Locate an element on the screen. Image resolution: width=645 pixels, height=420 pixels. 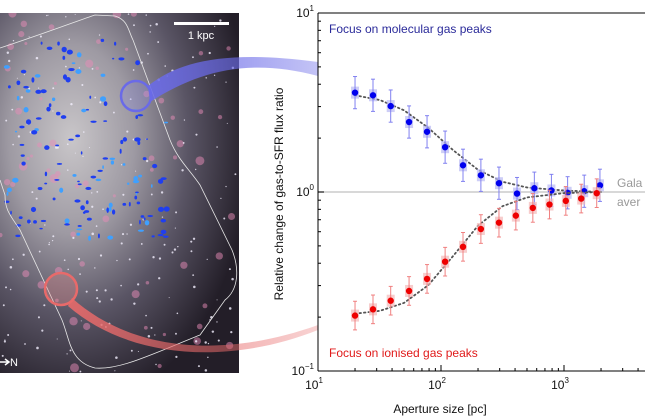
y-axis-label: Relative change of gas-to-SFR flux ratio is located at coordinates (279, 193).